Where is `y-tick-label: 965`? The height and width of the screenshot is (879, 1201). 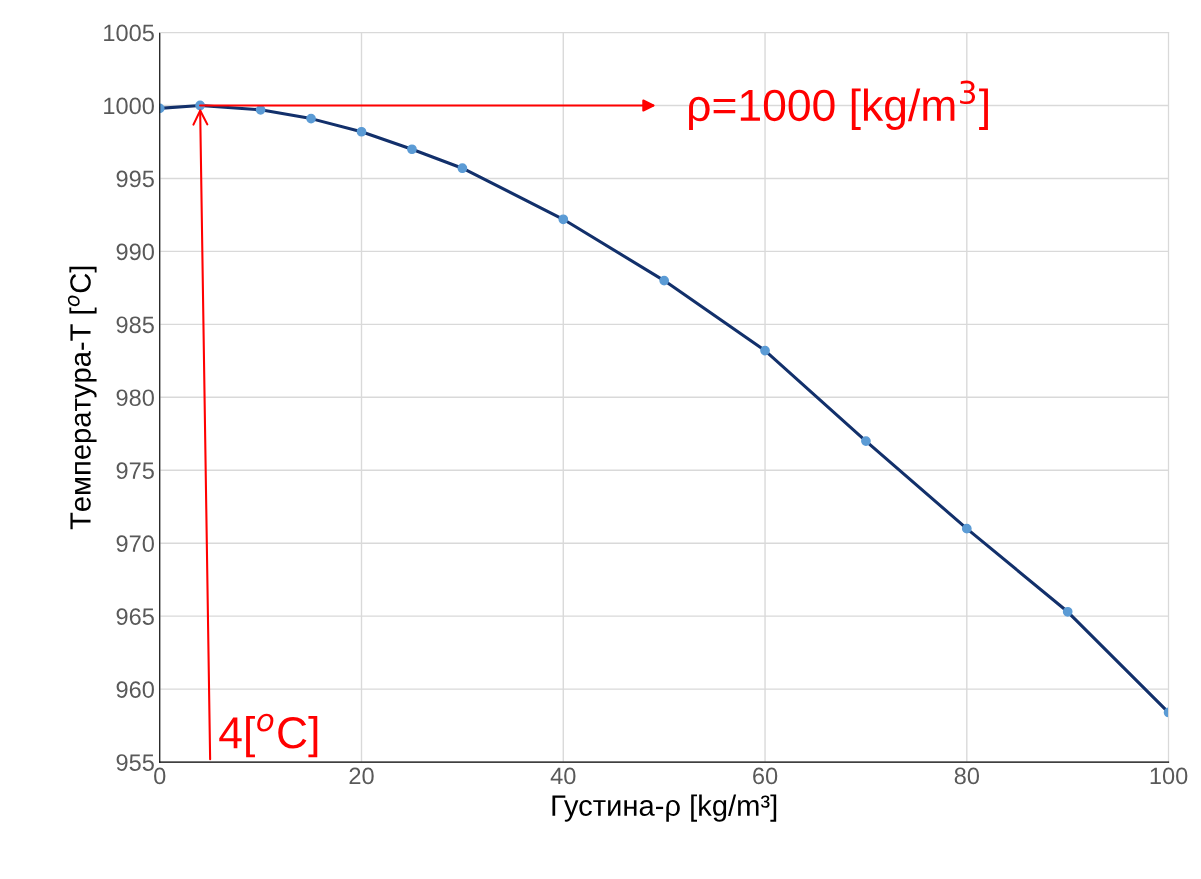
y-tick-label: 965 is located at coordinates (135, 616).